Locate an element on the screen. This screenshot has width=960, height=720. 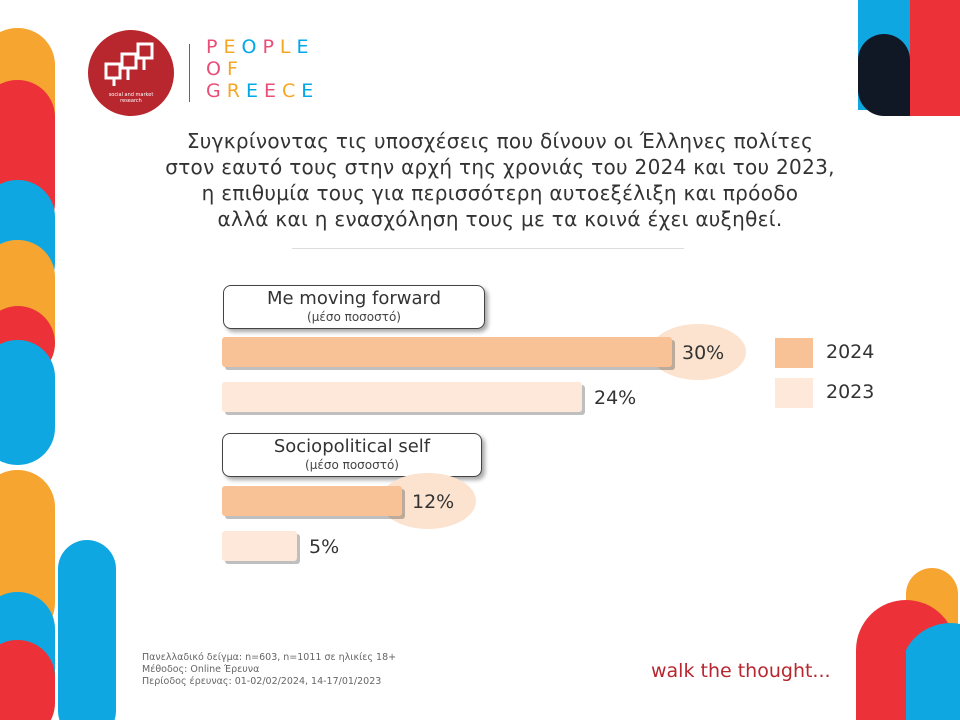
data-label: 30% is located at coordinates (703, 353).